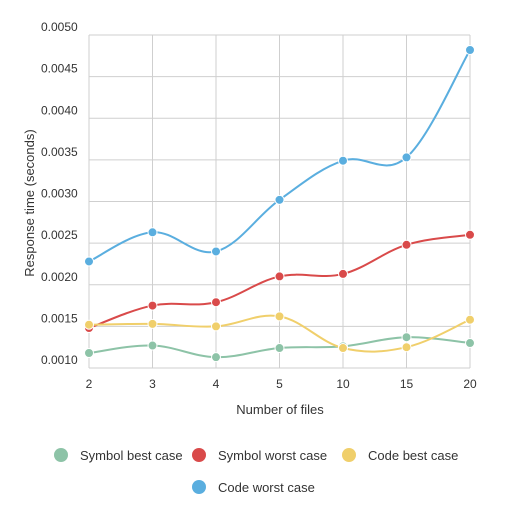  Describe the element at coordinates (407, 384) in the screenshot. I see `x-tick-label: 15` at that location.